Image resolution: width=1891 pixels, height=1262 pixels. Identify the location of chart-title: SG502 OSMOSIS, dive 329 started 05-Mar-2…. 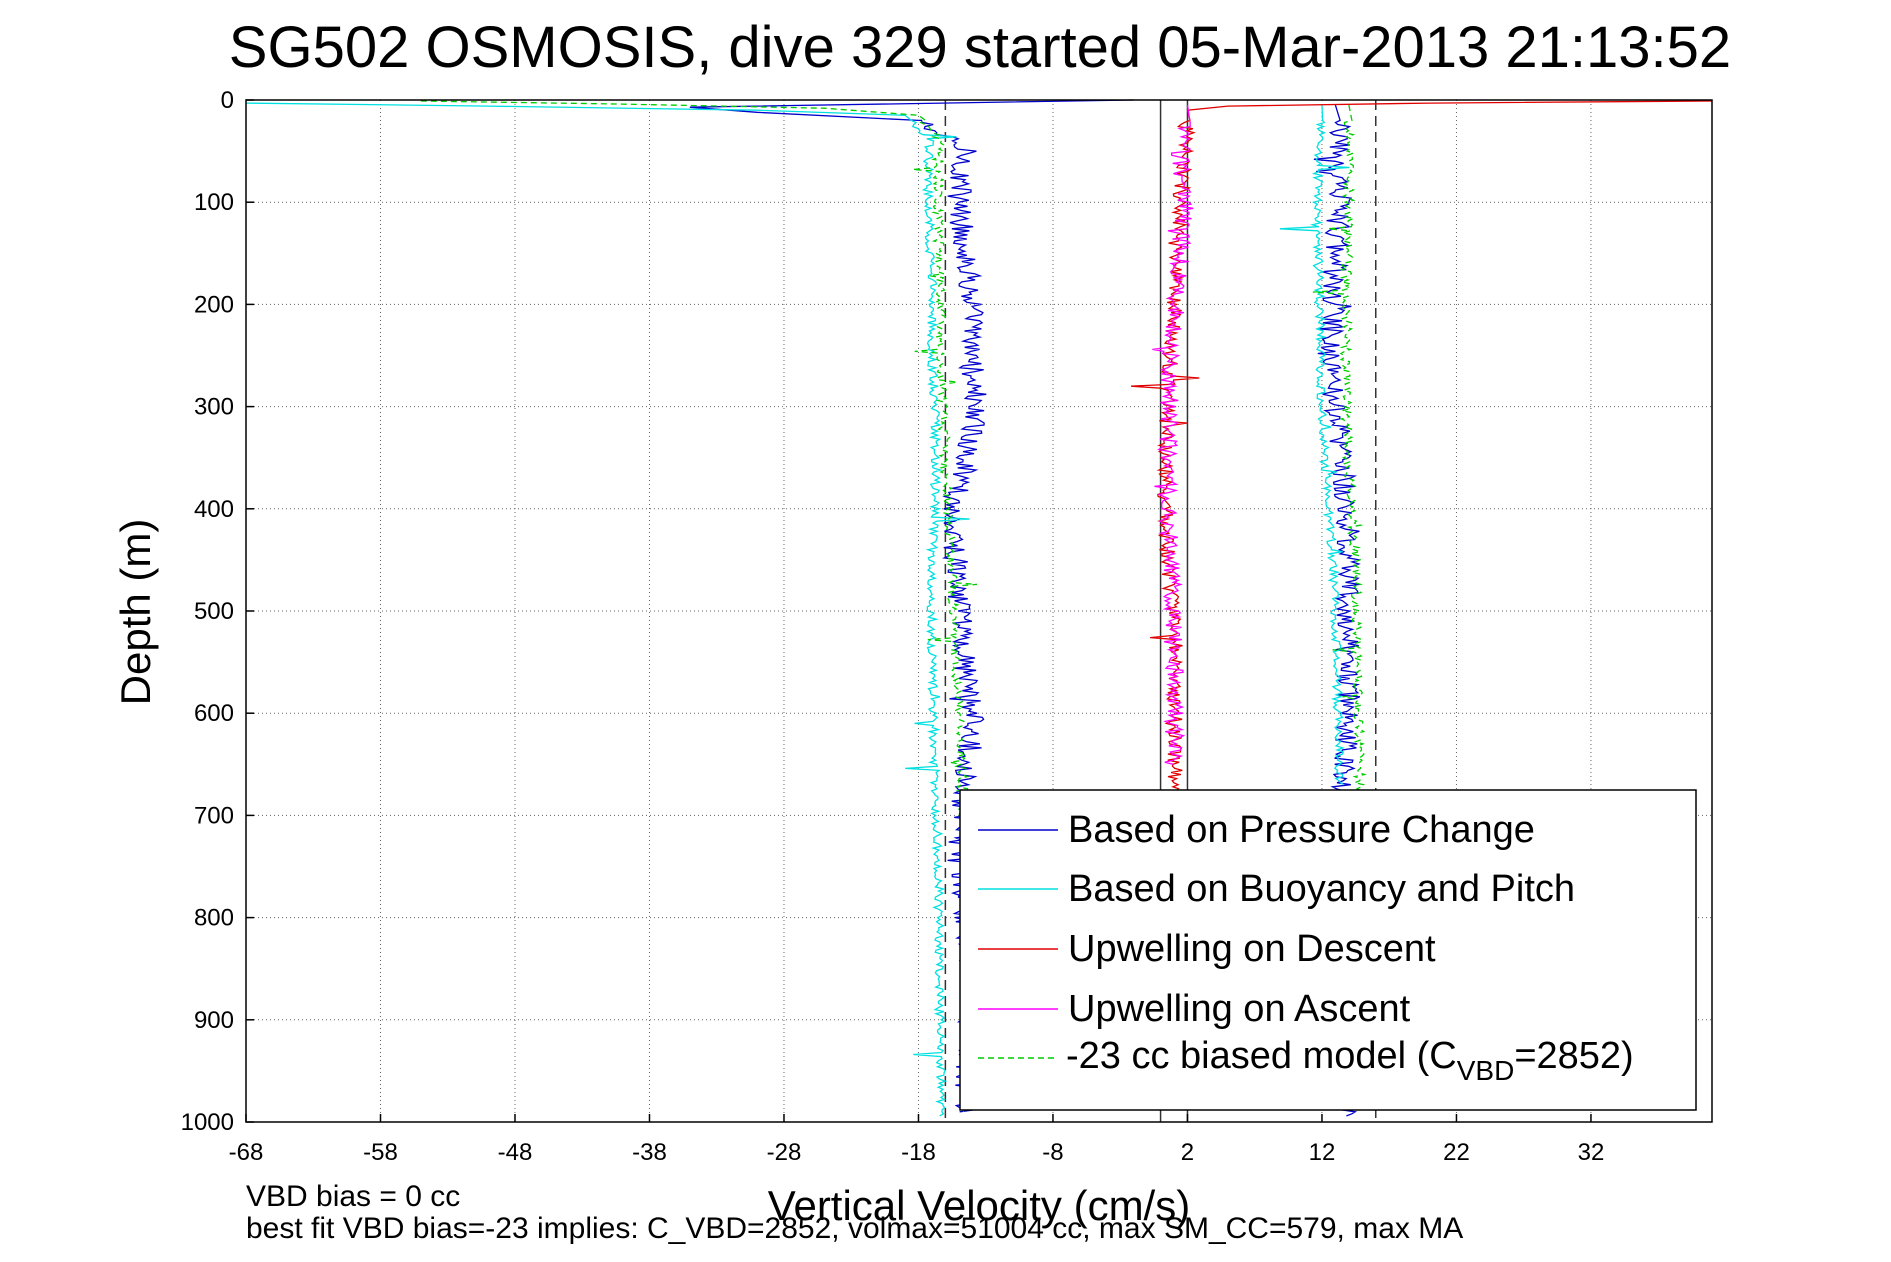
(980, 47).